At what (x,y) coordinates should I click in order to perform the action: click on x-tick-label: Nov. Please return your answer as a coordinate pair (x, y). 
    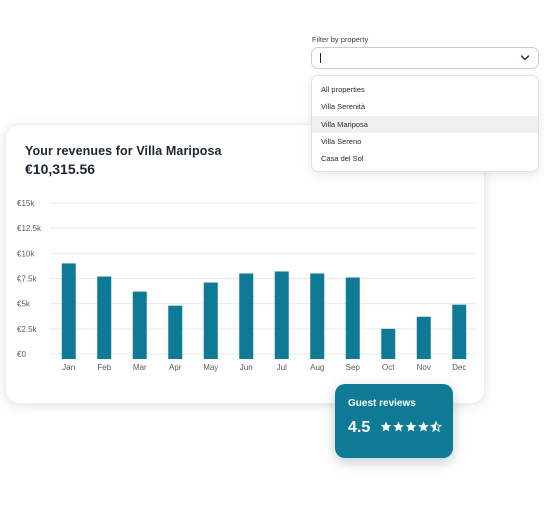
    Looking at the image, I should click on (424, 367).